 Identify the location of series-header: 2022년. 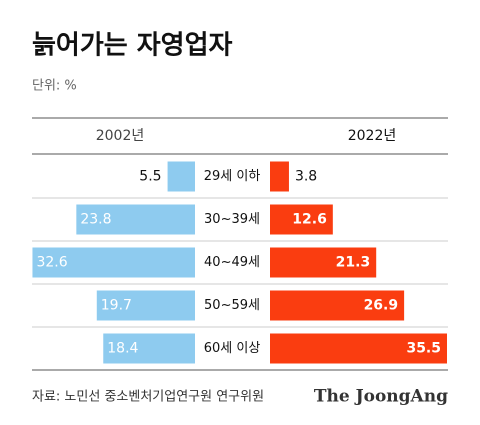
(372, 136).